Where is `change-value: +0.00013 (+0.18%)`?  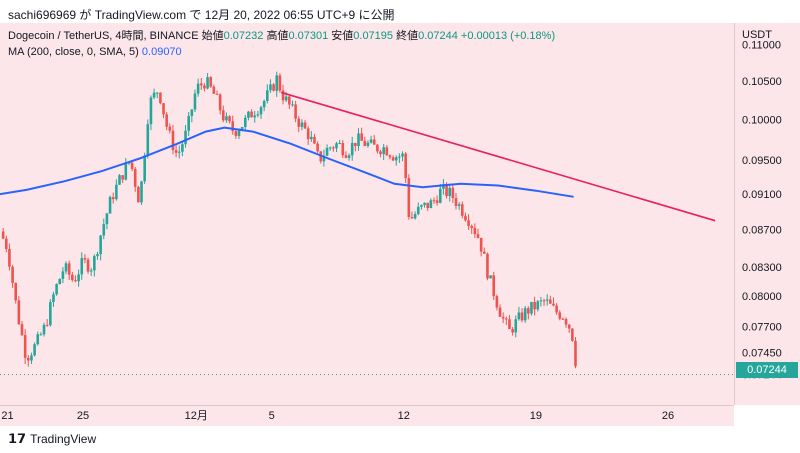
change-value: +0.00013 (+0.18%) is located at coordinates (508, 36).